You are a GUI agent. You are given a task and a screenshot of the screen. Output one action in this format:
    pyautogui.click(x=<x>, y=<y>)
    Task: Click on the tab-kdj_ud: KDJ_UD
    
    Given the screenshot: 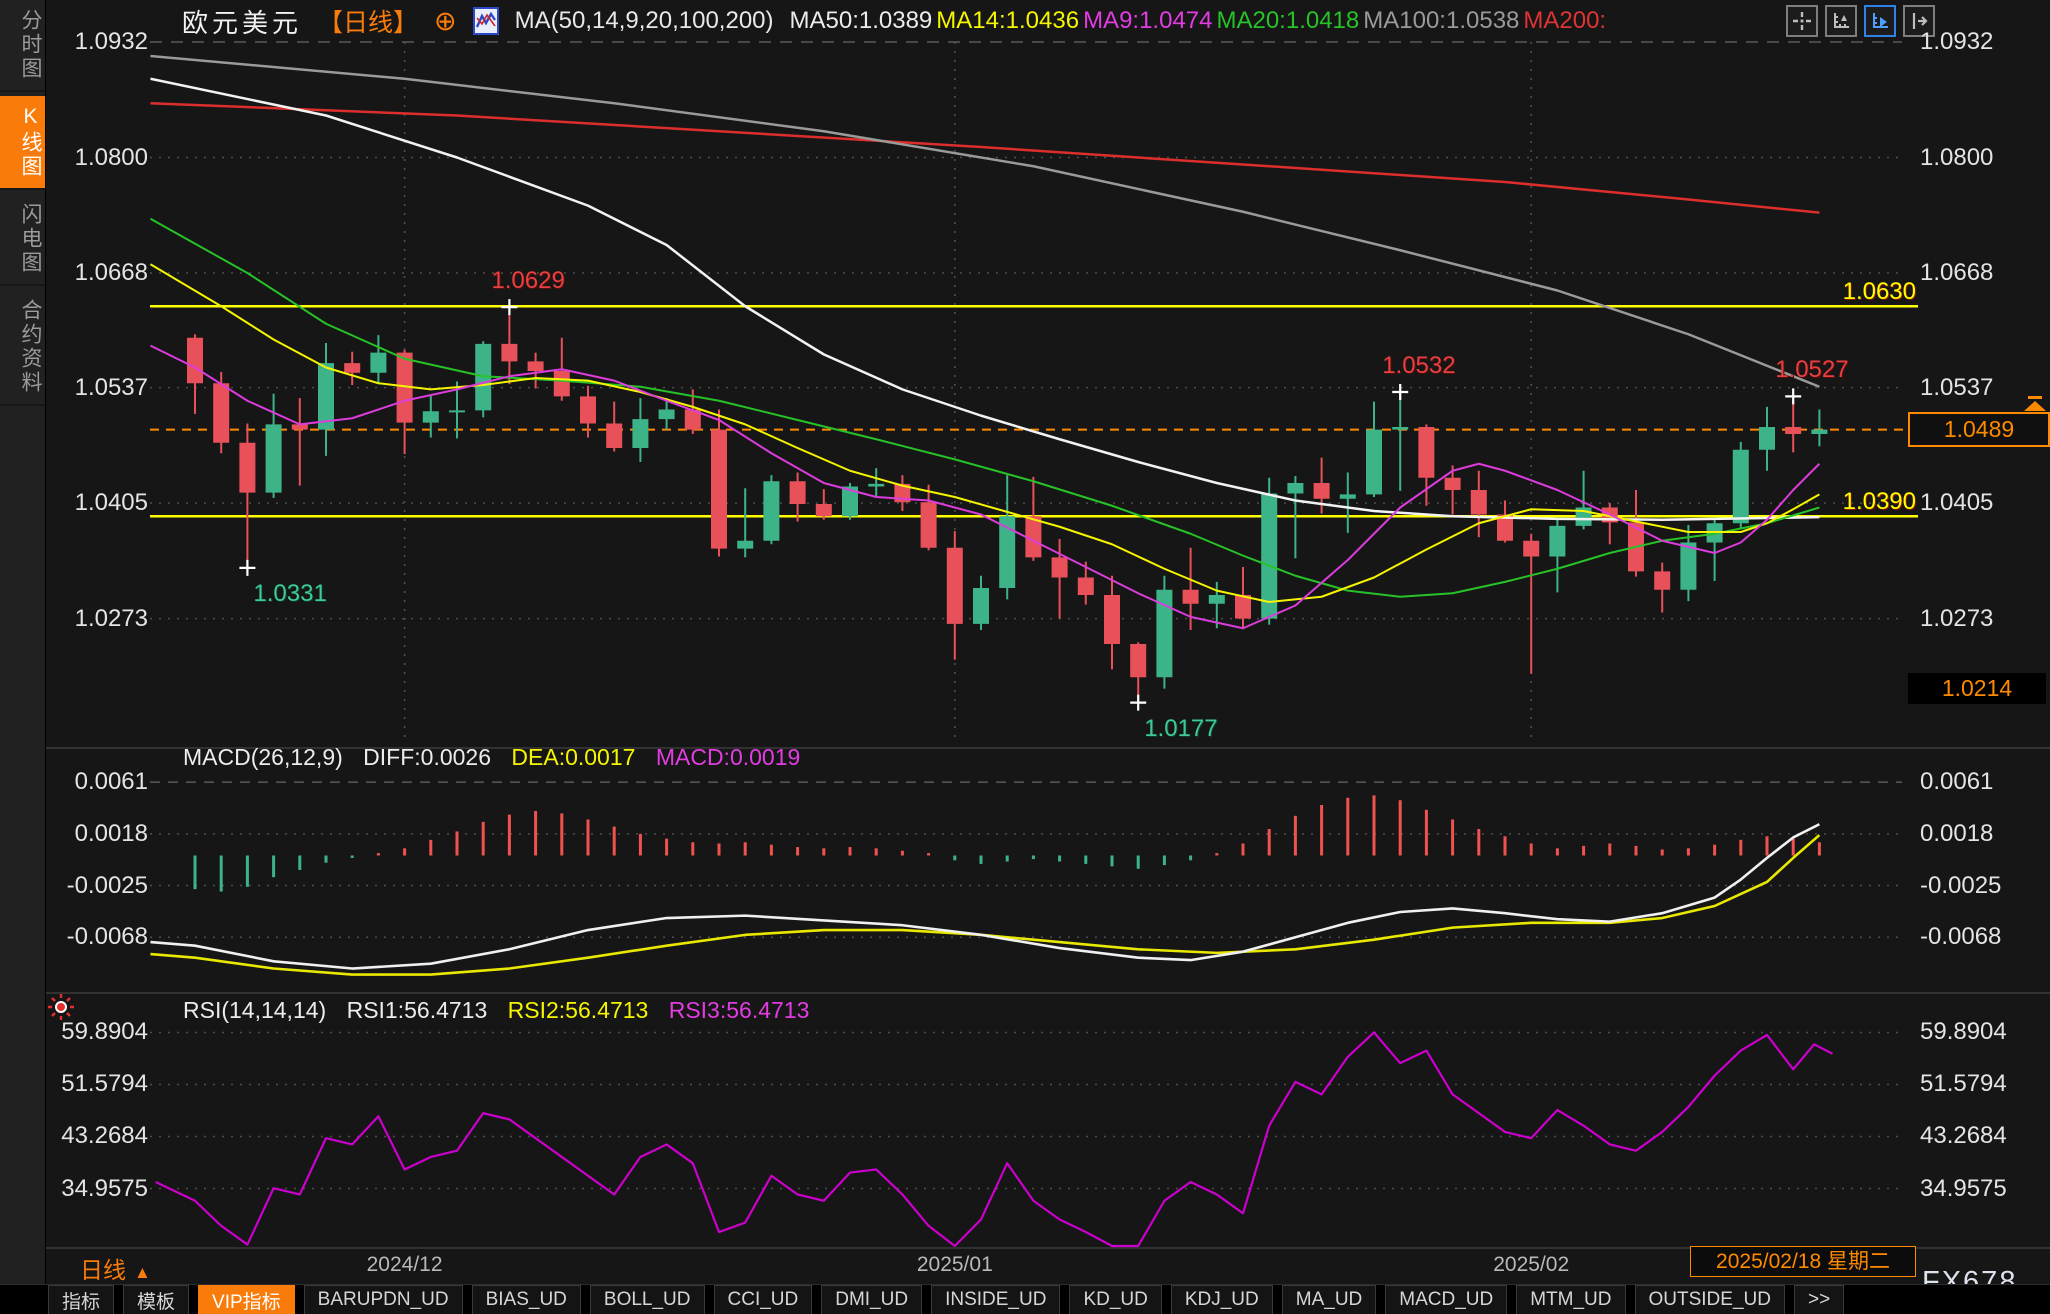 What is the action you would take?
    pyautogui.click(x=1221, y=1299)
    